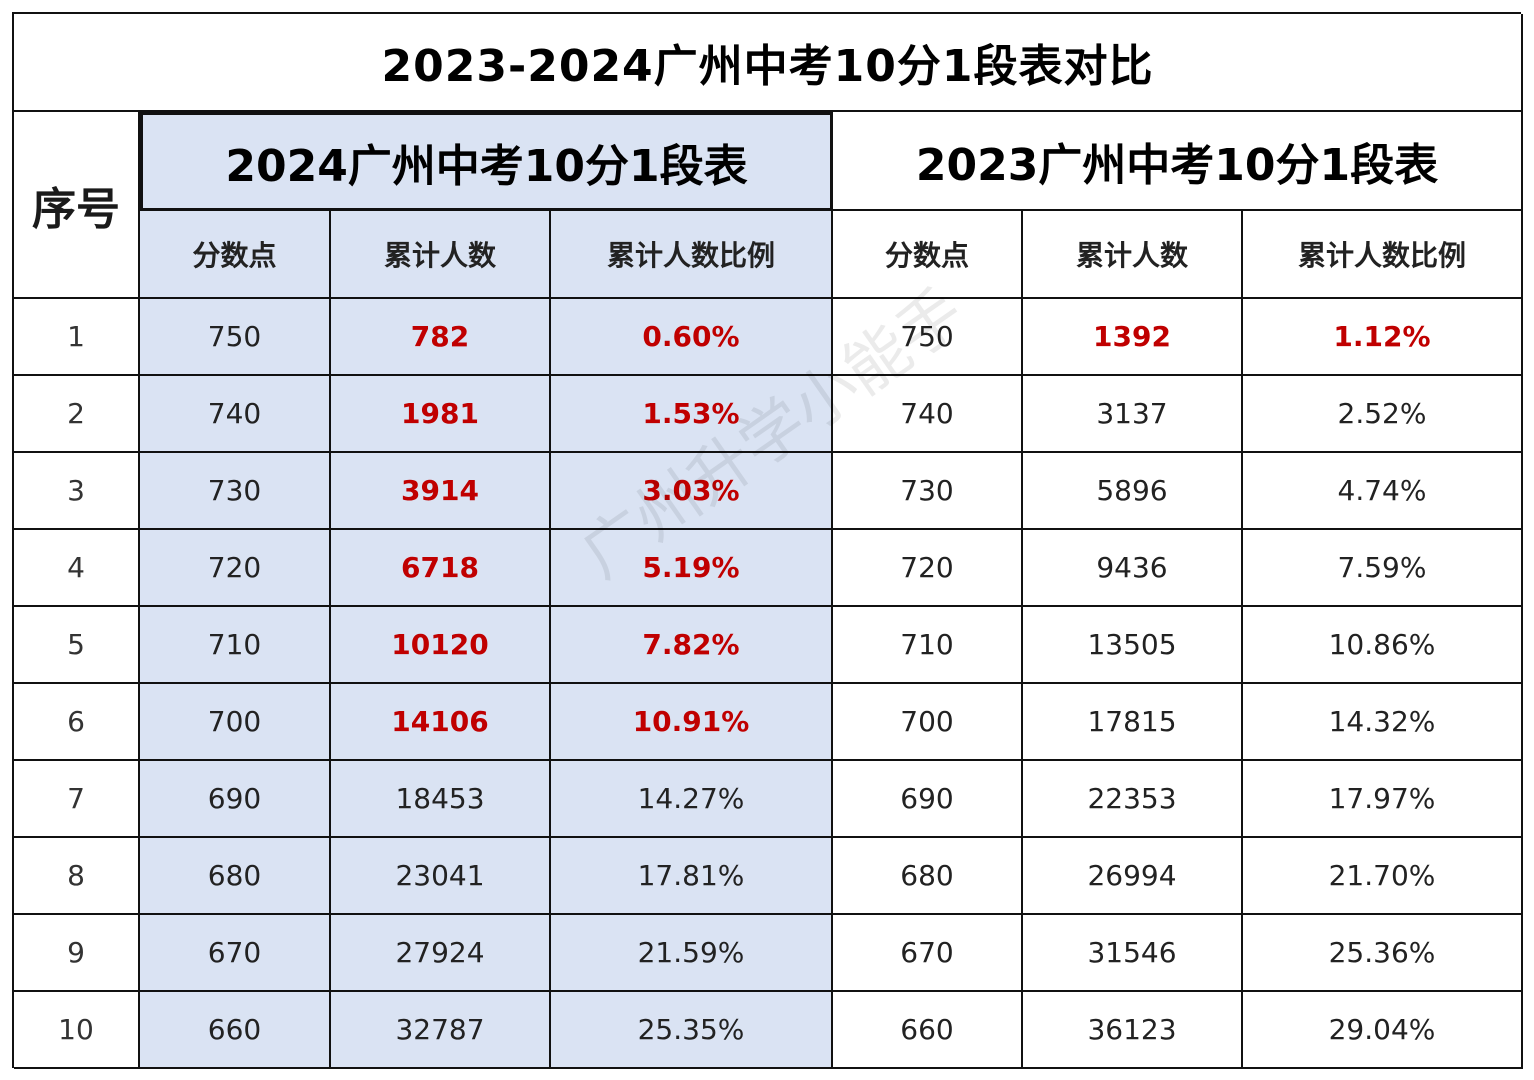 The height and width of the screenshot is (1080, 1534). Describe the element at coordinates (692, 491) in the screenshot. I see `ratio-2024-cell: 3.03%` at that location.